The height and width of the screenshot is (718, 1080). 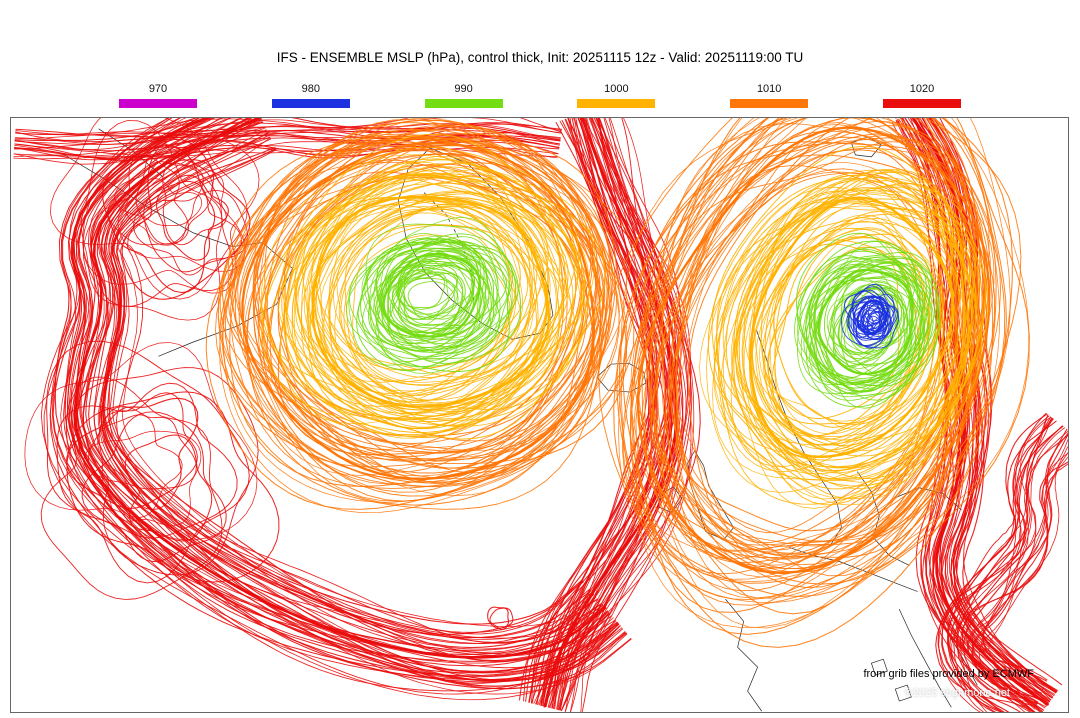 I want to click on credit-copyright-text: ©2025 sbghmone.net, so click(x=957, y=693).